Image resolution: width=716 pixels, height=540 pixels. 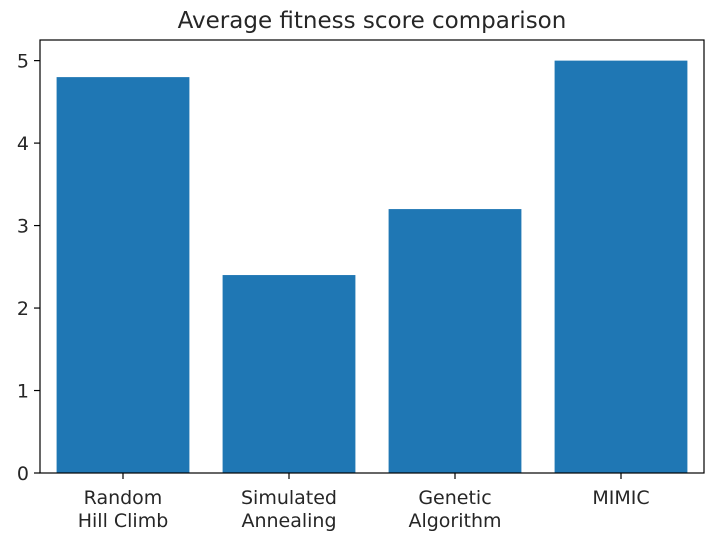 I want to click on x-tick-label: MIMIC, so click(x=620, y=498).